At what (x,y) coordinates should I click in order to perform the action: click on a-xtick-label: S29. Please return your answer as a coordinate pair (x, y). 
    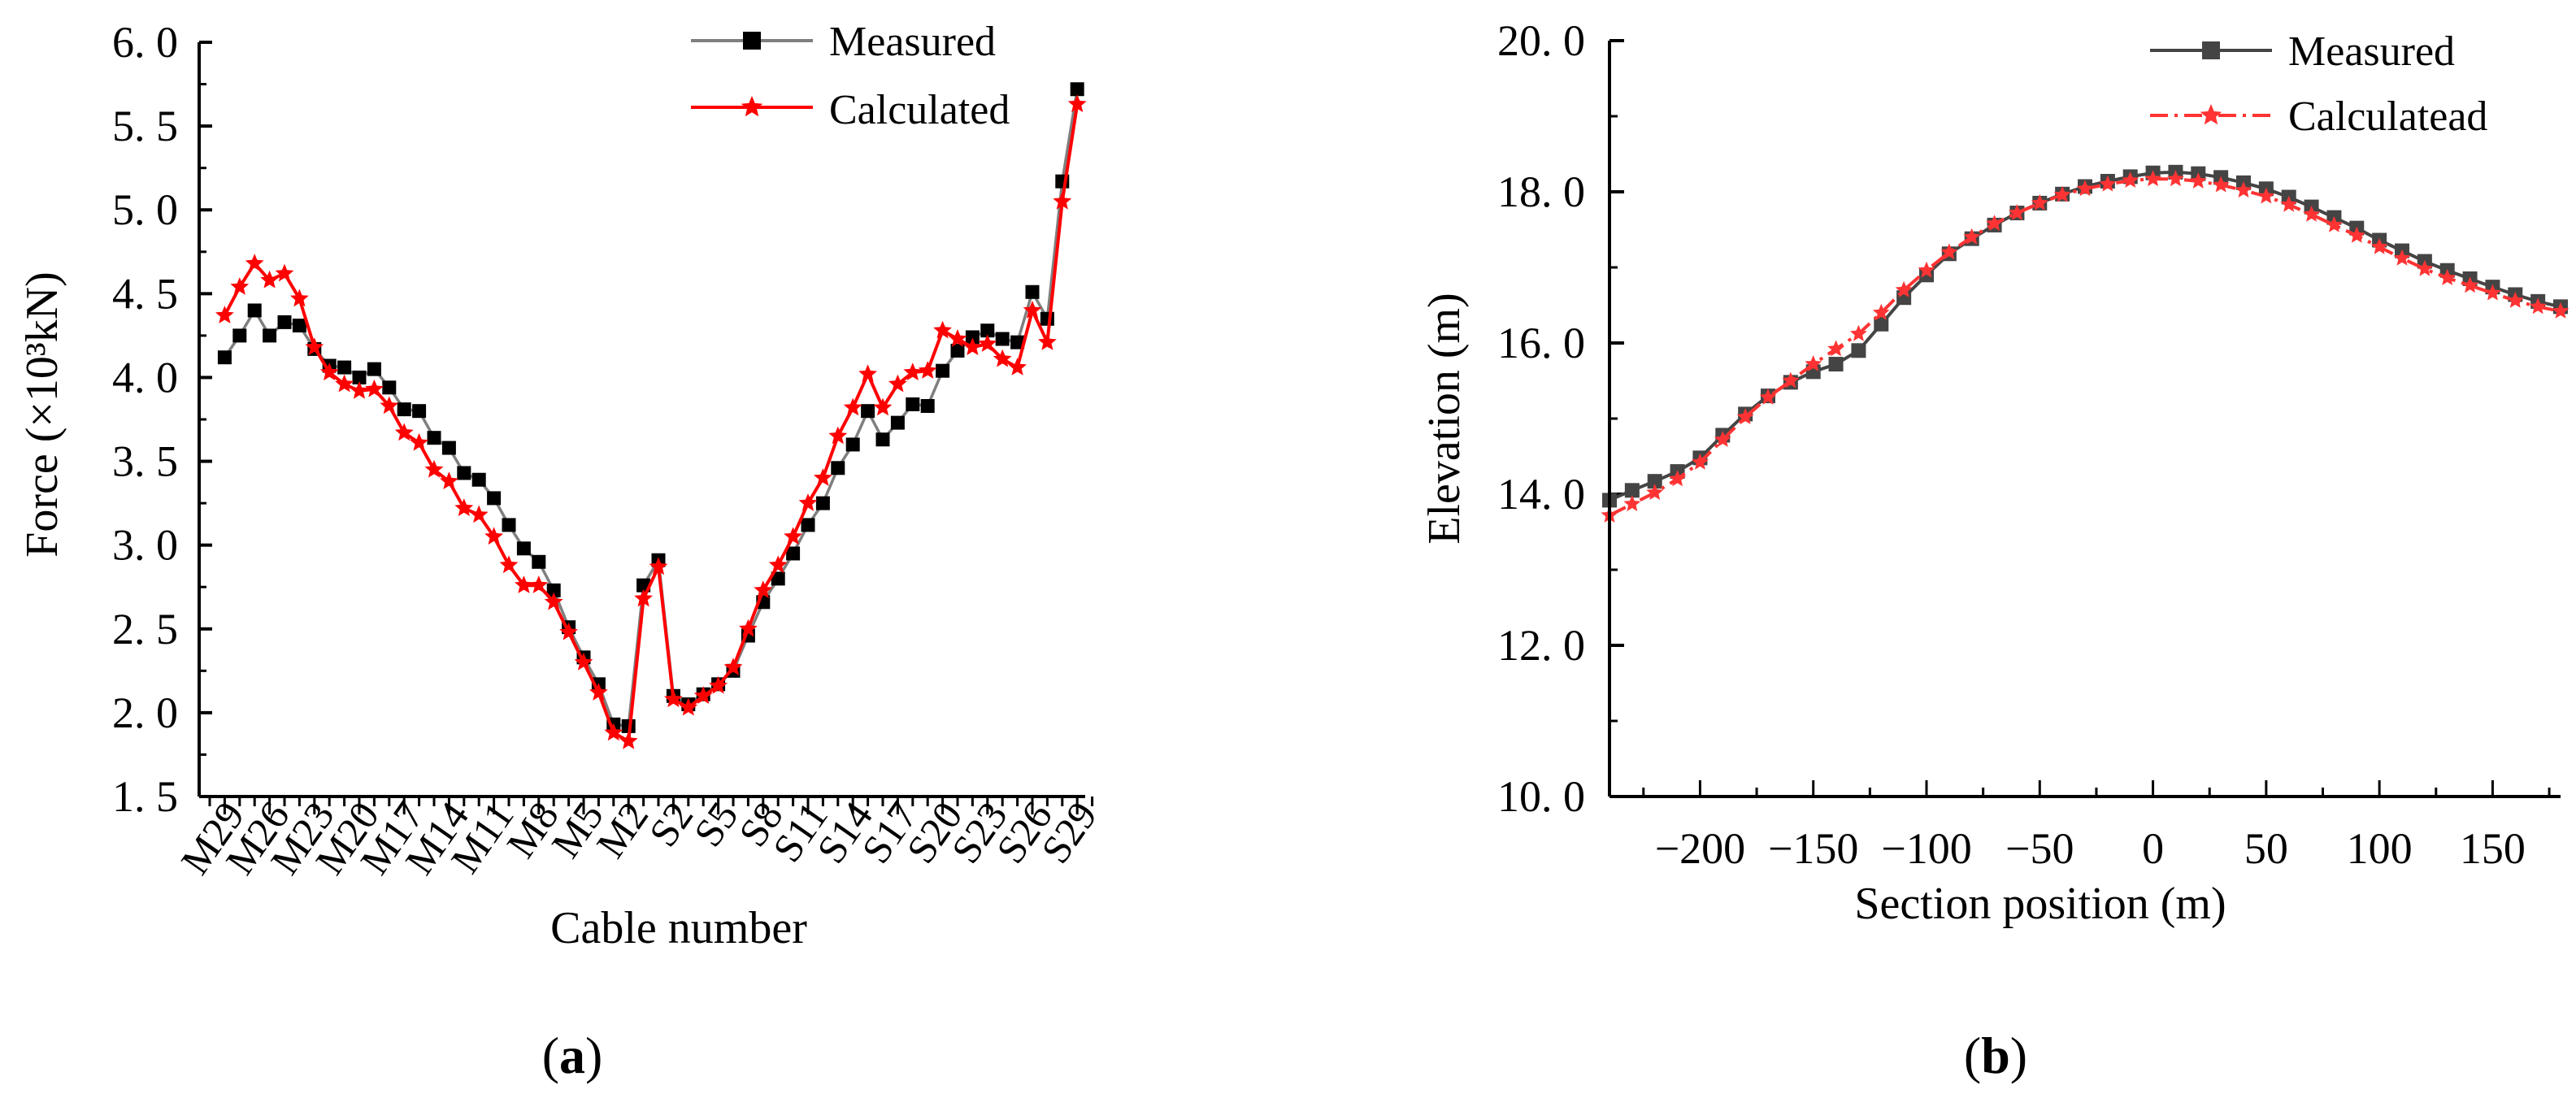
    Looking at the image, I should click on (1069, 832).